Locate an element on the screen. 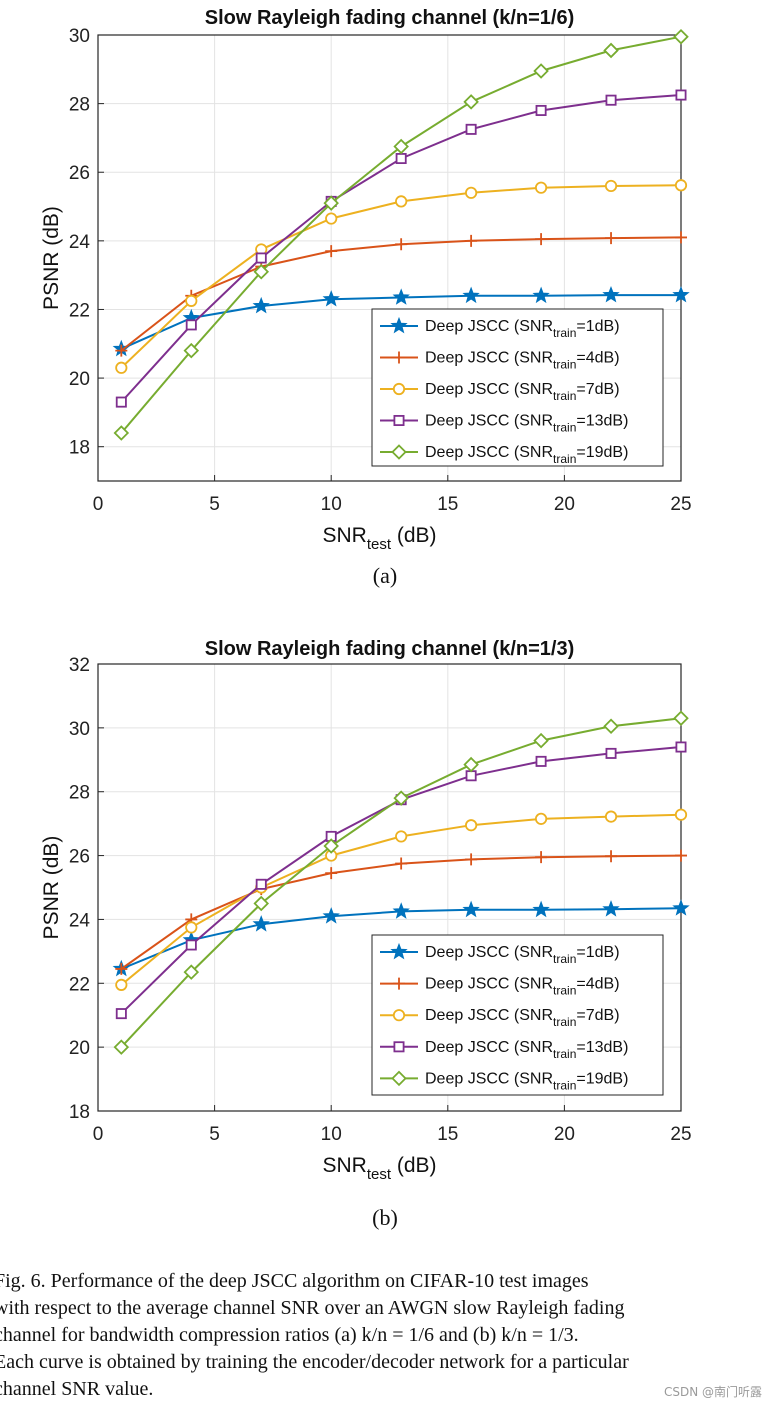 Image resolution: width=770 pixels, height=1404 pixels. y-tick-label: 26 is located at coordinates (79, 173).